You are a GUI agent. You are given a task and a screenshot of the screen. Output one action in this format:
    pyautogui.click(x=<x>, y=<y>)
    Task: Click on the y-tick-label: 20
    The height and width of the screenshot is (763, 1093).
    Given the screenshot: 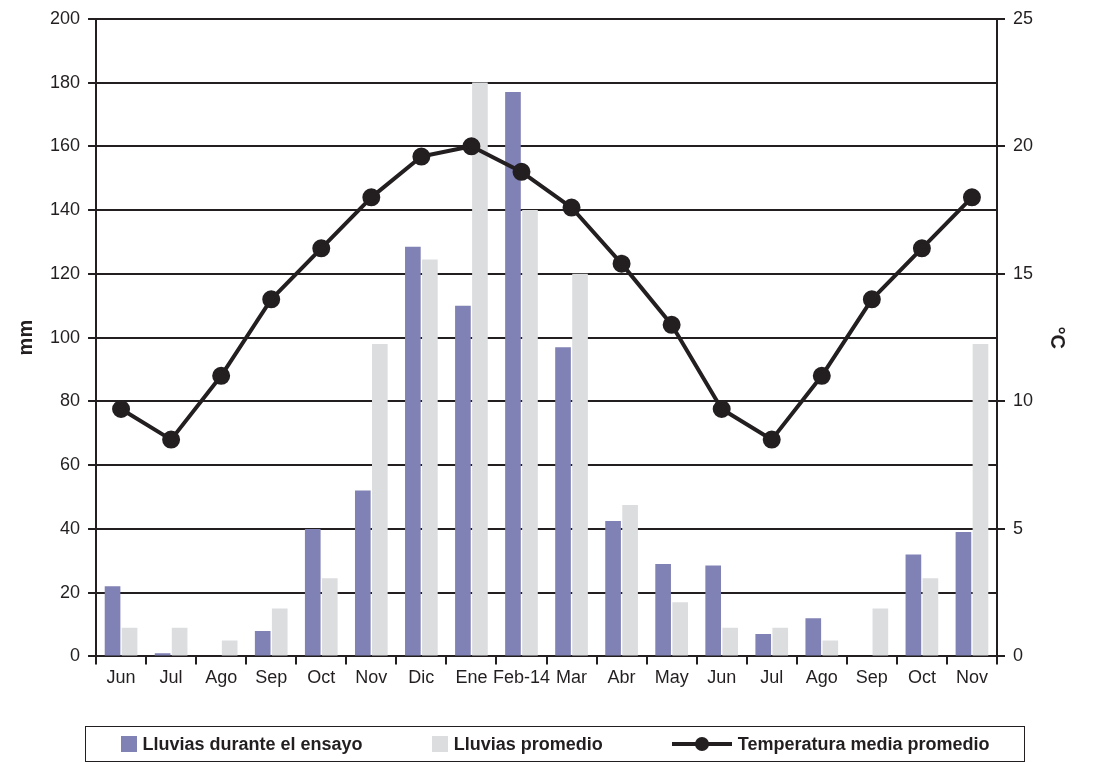 What is the action you would take?
    pyautogui.click(x=70, y=591)
    